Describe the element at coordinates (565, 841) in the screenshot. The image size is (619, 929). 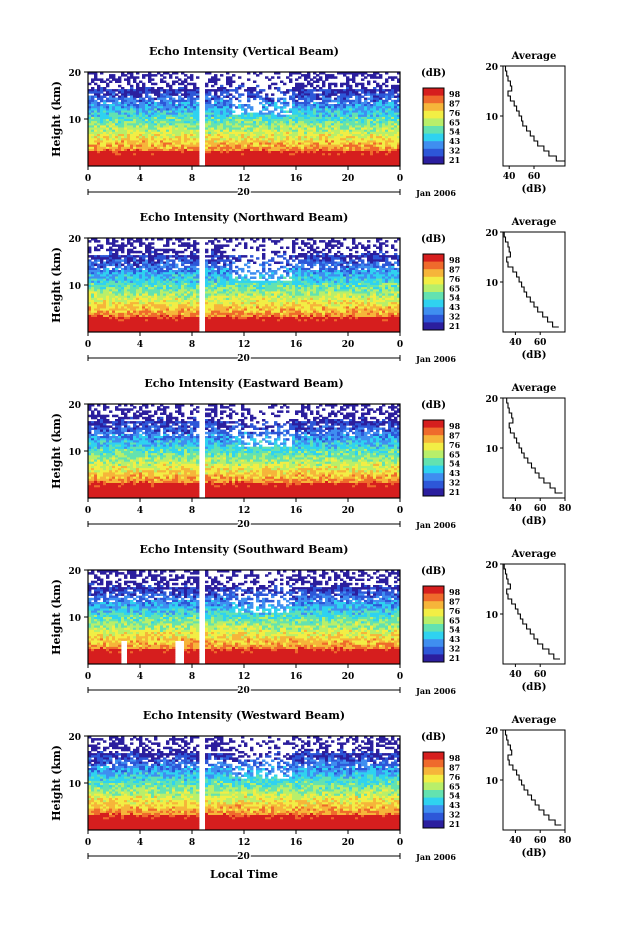
I see `profile-x-tick-label: 80` at that location.